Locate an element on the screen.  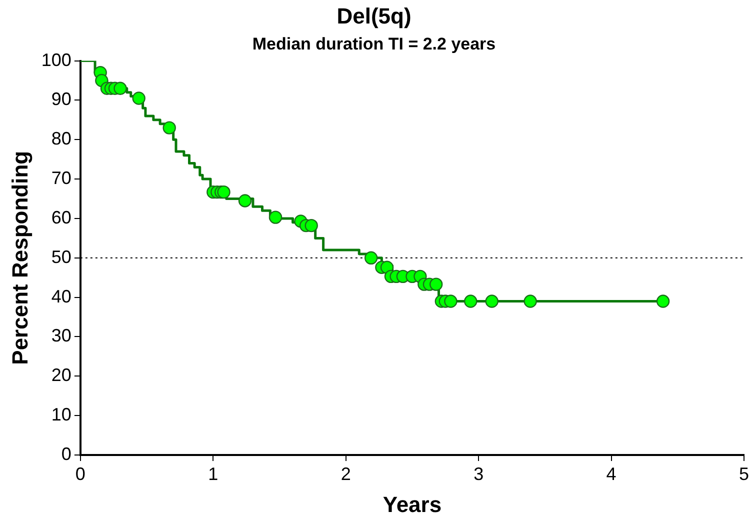
y-tick-label: 20 is located at coordinates (61, 375).